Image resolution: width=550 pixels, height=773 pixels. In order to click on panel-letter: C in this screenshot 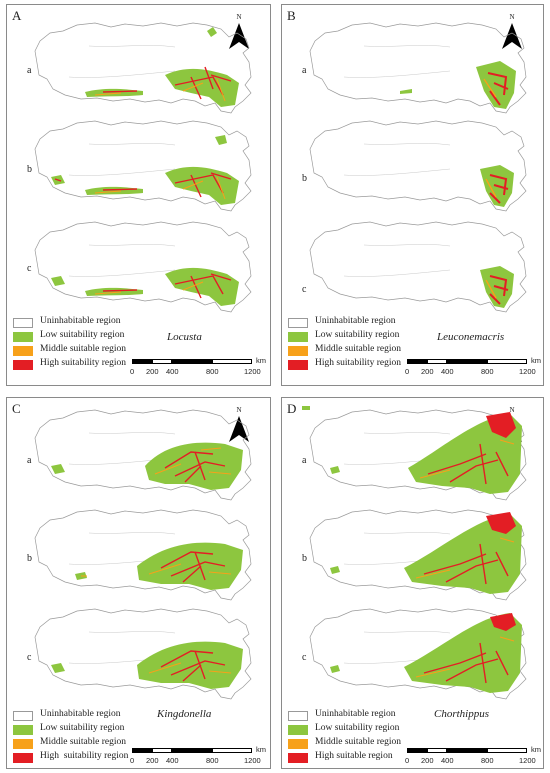, I will do `click(16, 408)`.